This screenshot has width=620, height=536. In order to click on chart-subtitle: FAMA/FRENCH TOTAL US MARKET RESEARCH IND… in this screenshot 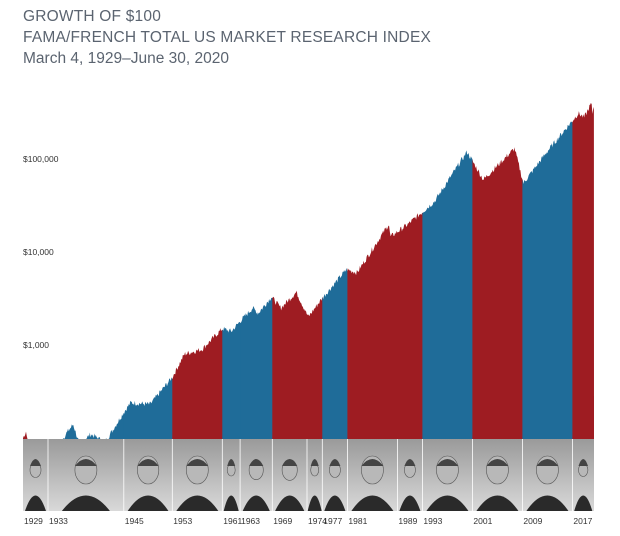, I will do `click(227, 37)`.